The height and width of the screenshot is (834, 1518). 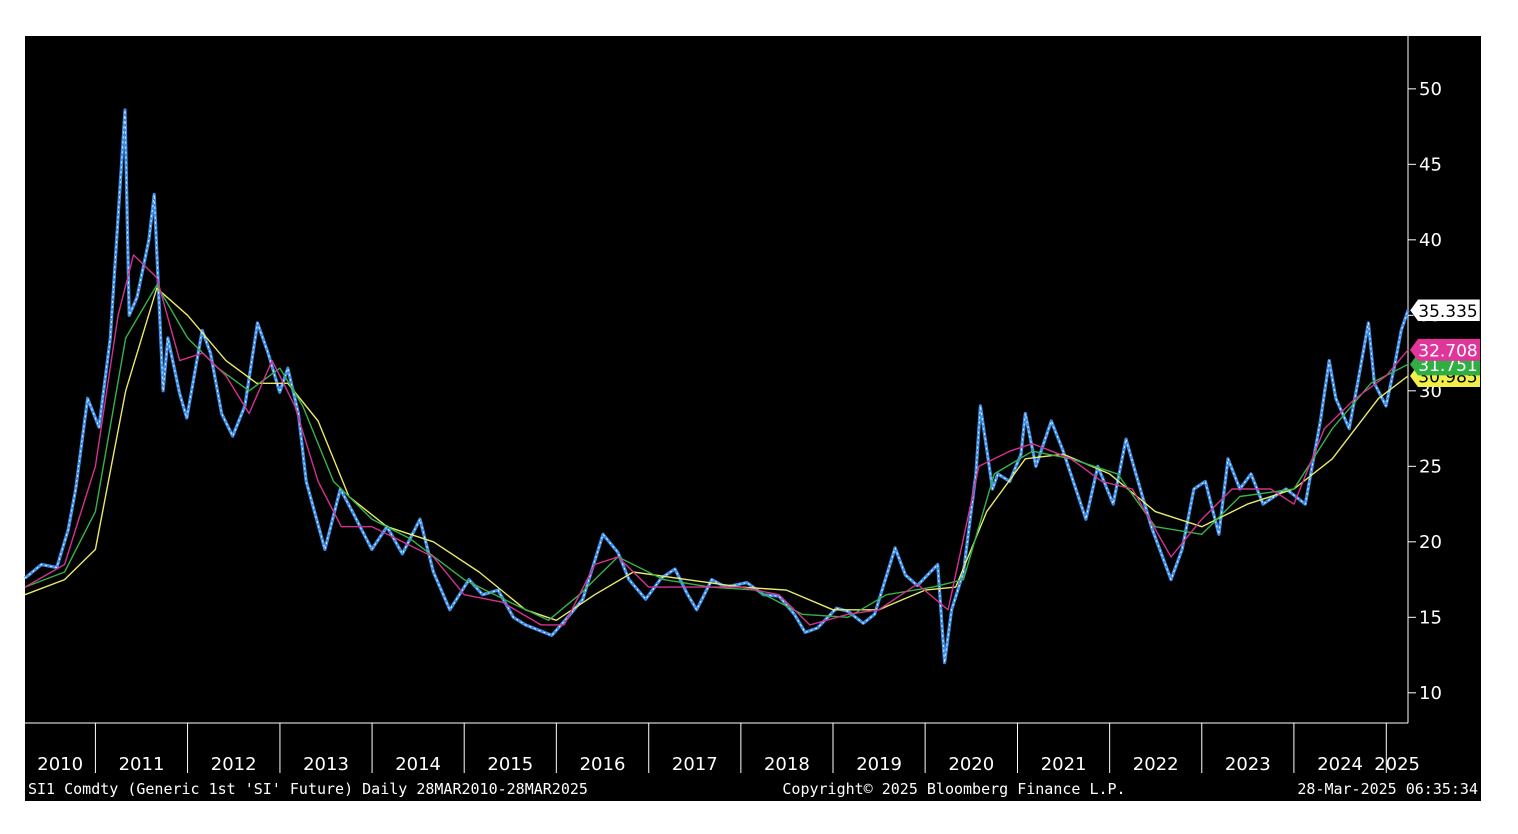 I want to click on x-tick-label: 2025, so click(x=1397, y=764).